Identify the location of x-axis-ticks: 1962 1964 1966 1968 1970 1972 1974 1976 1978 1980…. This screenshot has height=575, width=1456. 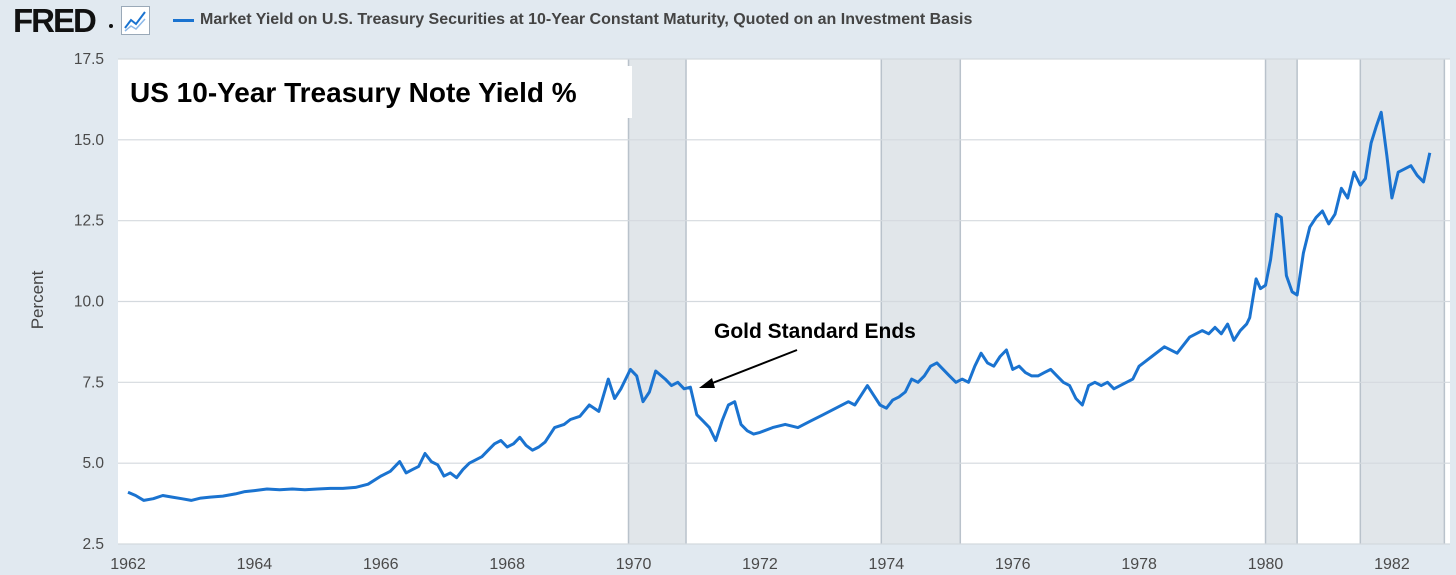
(760, 564).